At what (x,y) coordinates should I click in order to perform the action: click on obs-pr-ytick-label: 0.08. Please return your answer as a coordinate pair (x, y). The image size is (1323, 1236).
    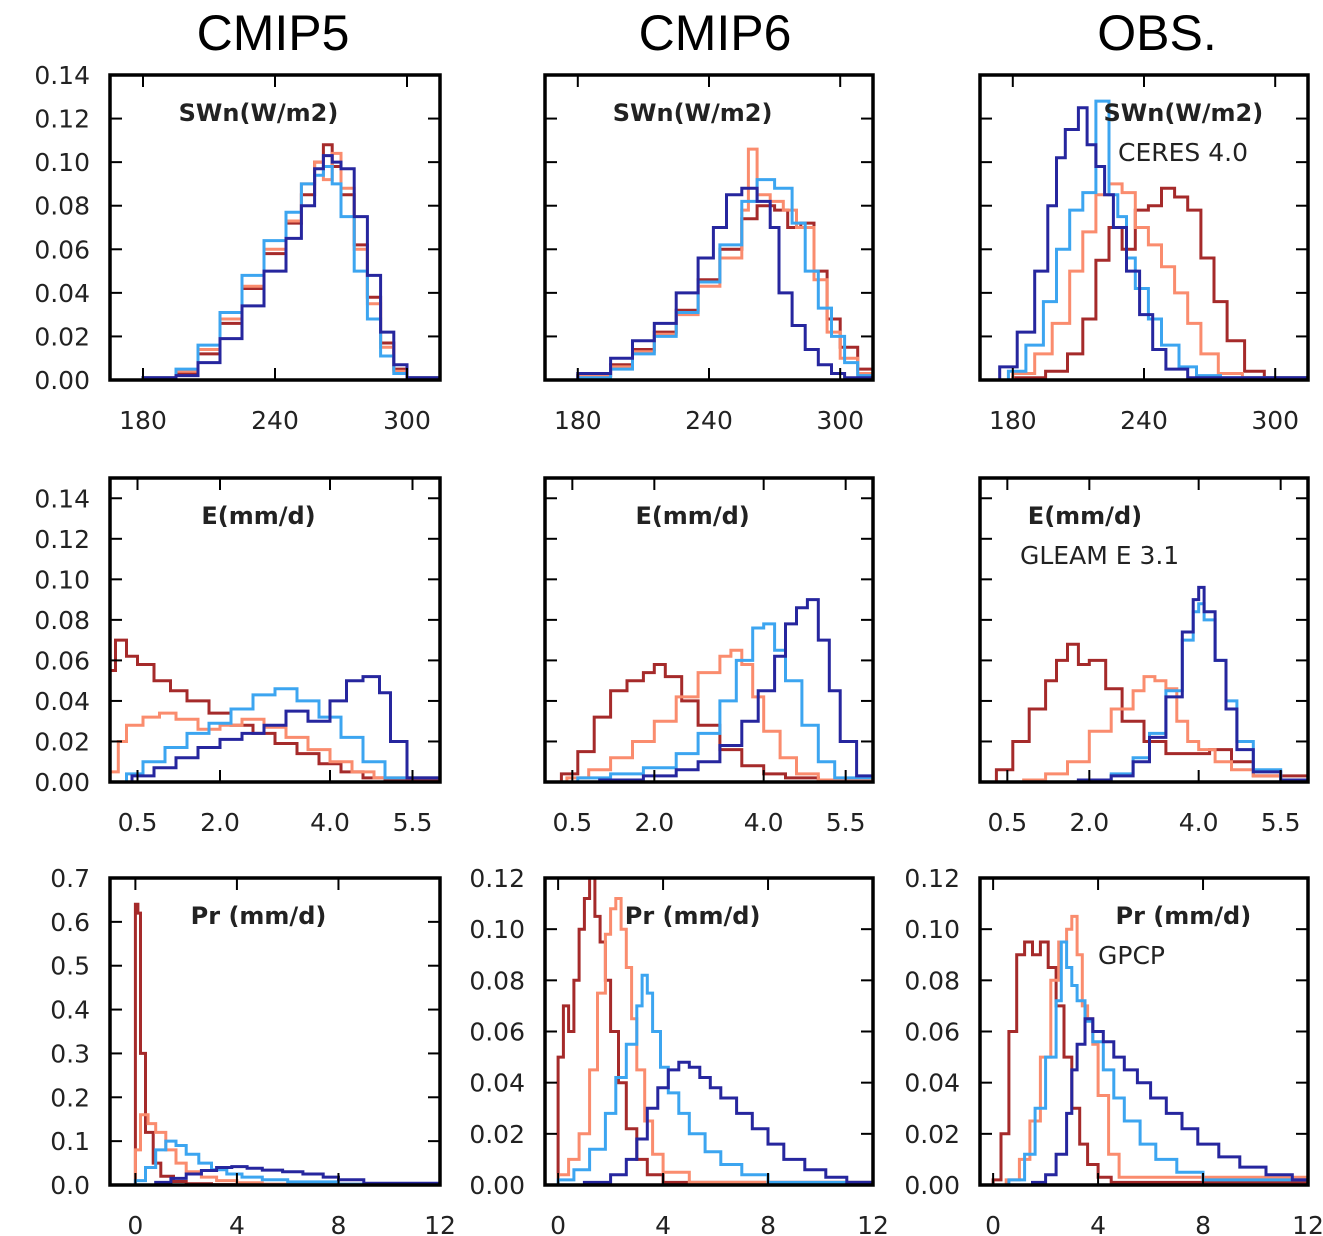
    Looking at the image, I should click on (932, 980).